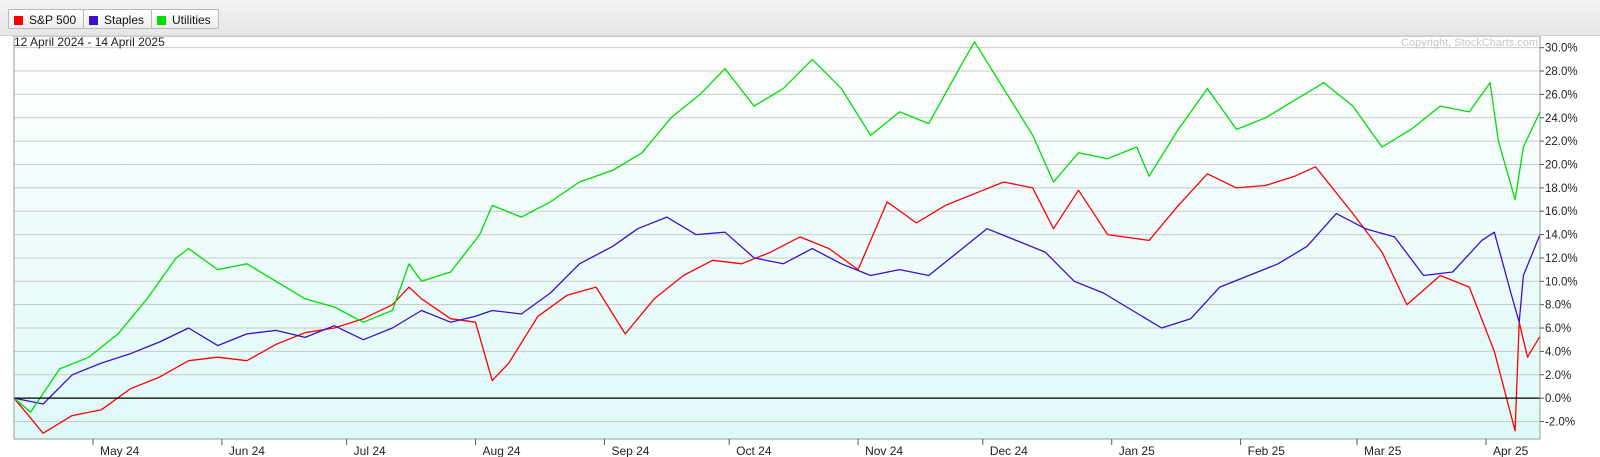  What do you see at coordinates (1469, 43) in the screenshot?
I see `copyright-label: Copyright, StockCharts.com` at bounding box center [1469, 43].